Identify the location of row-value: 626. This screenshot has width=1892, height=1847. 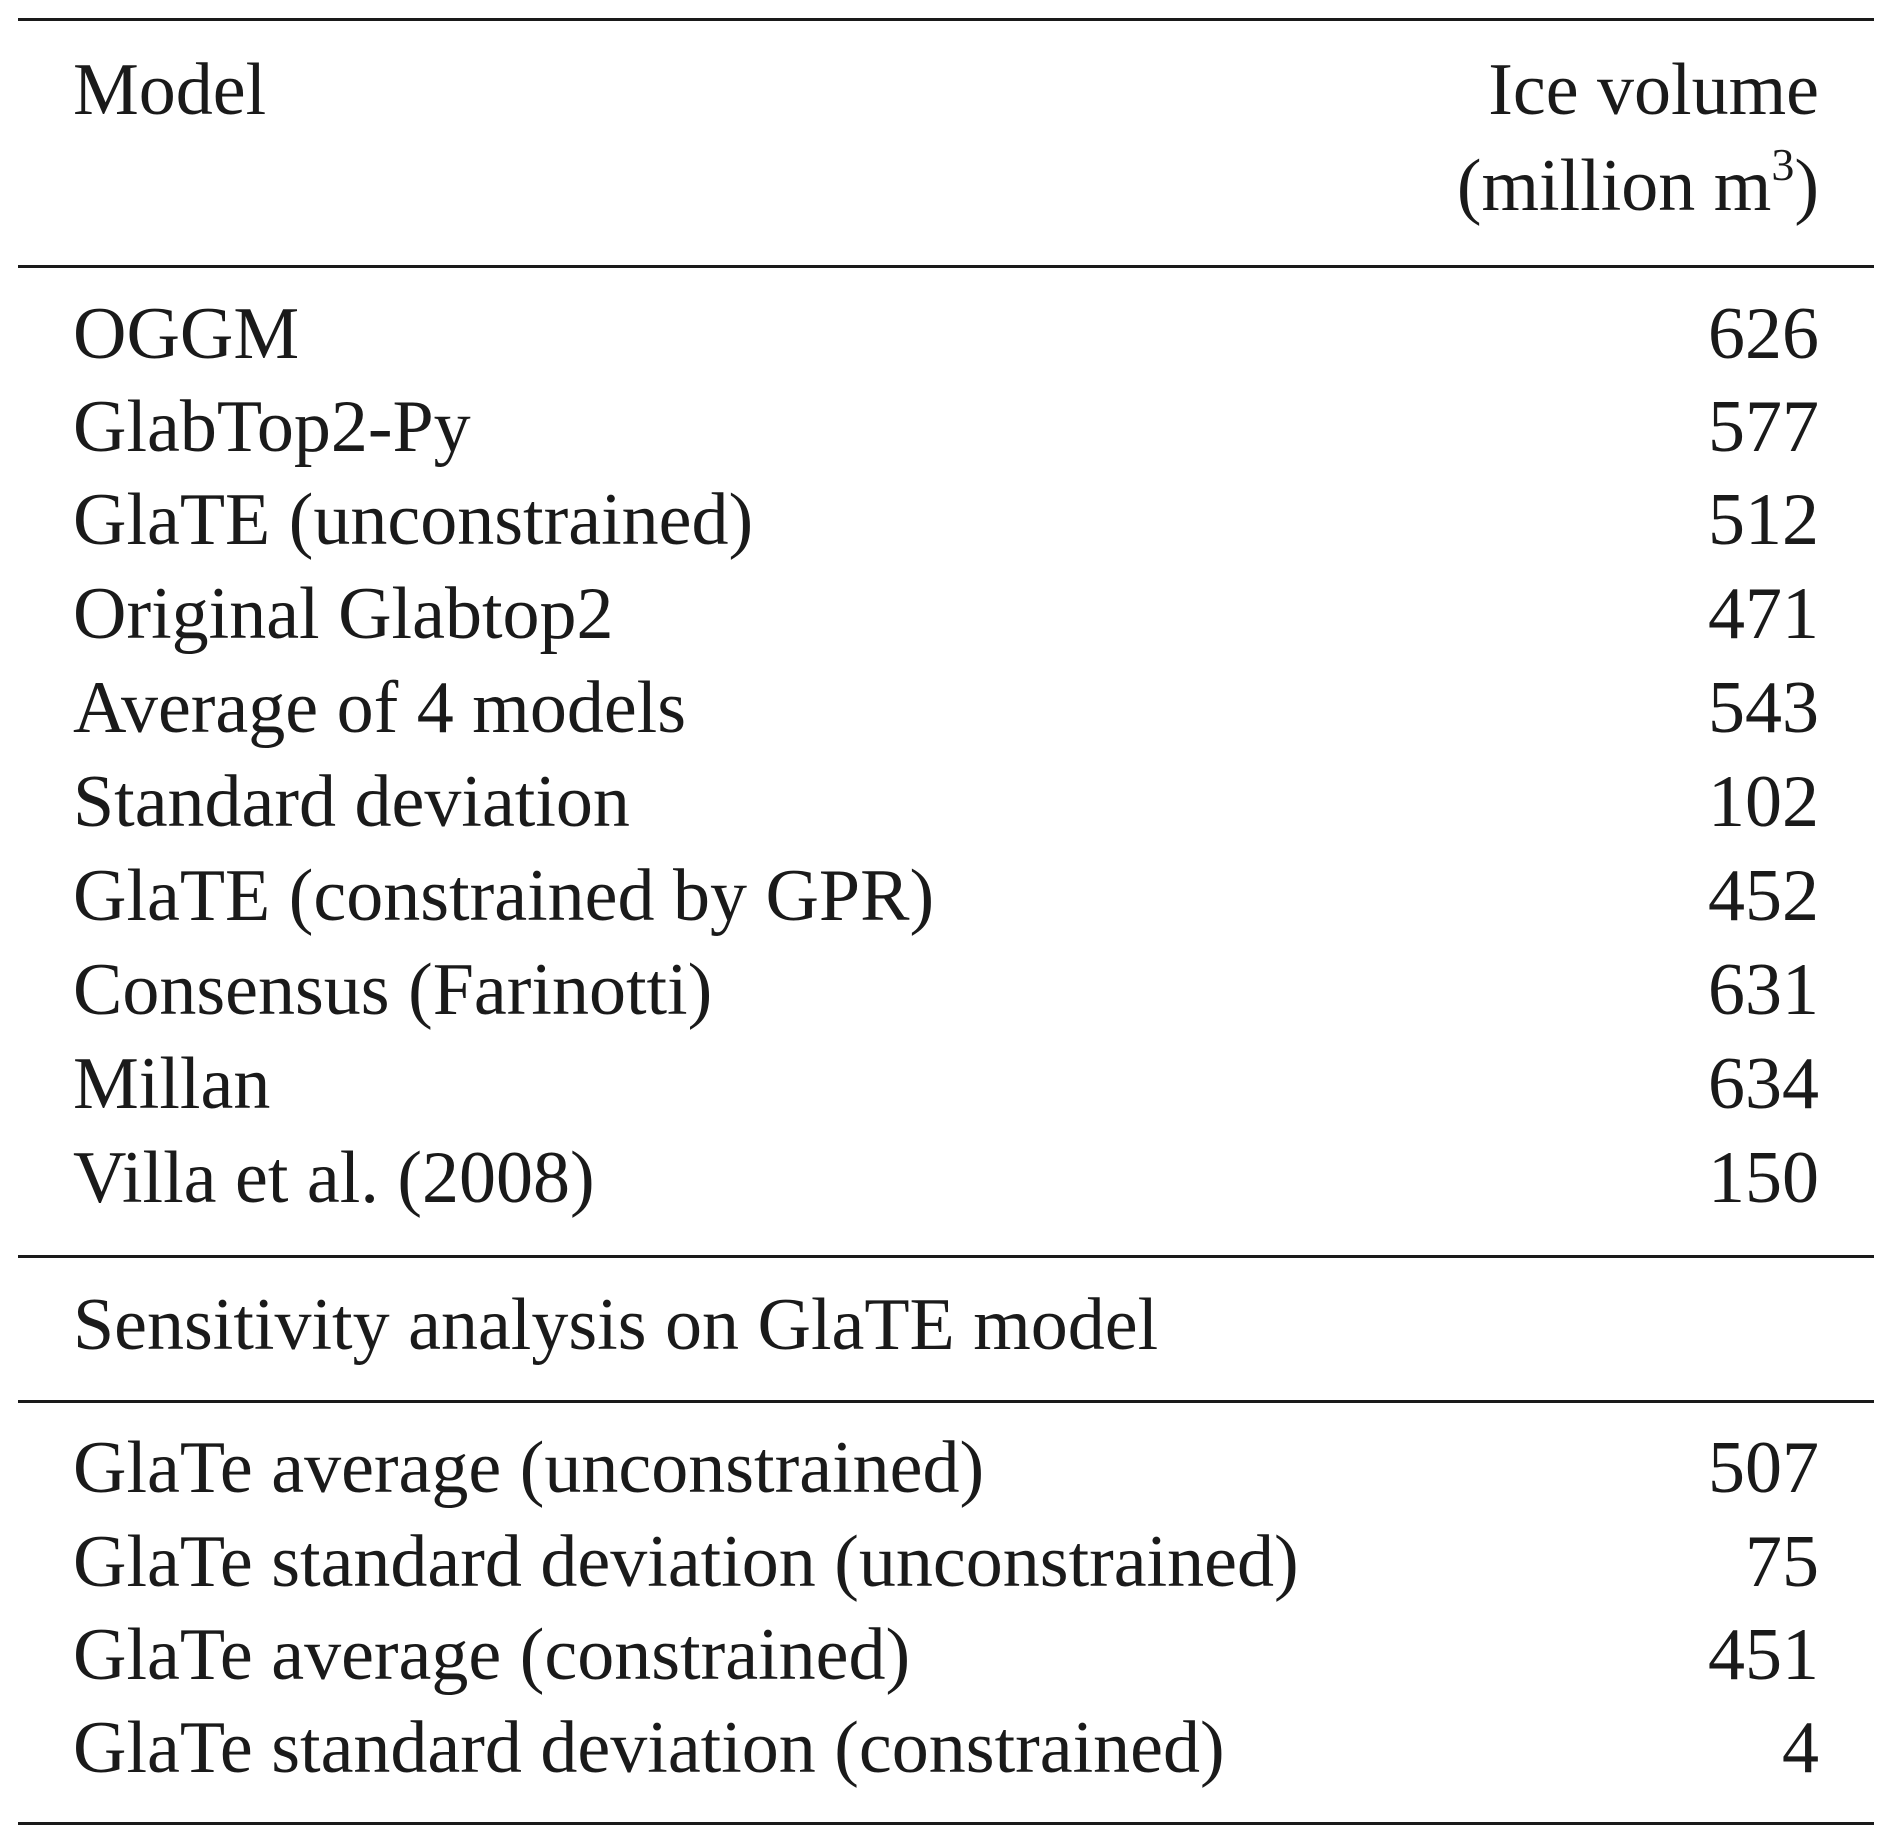
(1763, 334).